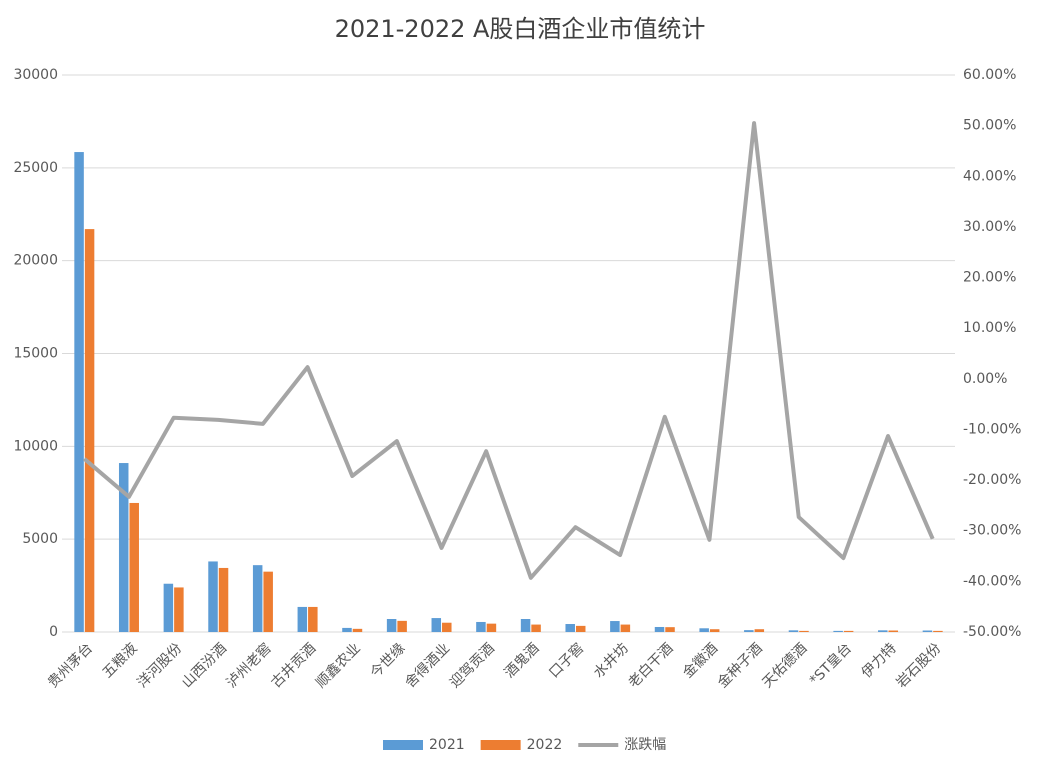 This screenshot has height=776, width=1044. Describe the element at coordinates (989, 75) in the screenshot. I see `y2-tick-label: 60.00%` at that location.